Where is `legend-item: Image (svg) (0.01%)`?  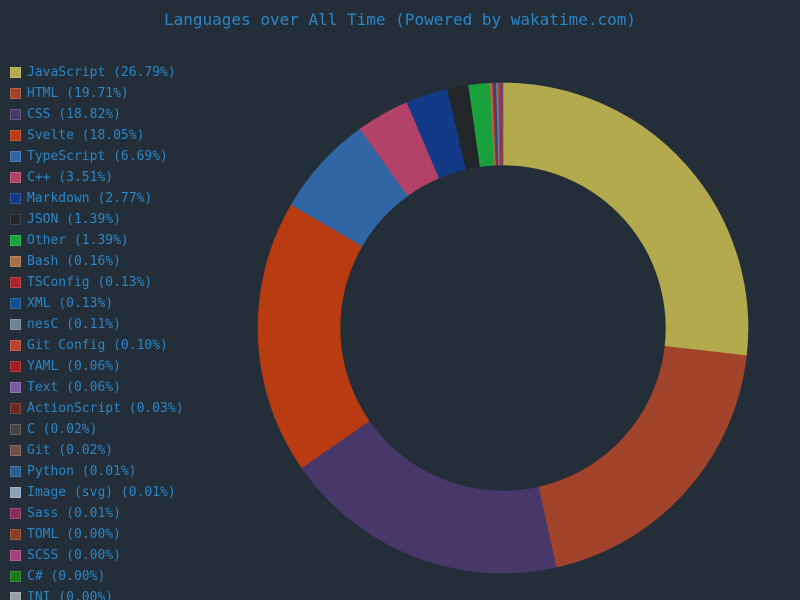
legend-item: Image (svg) (0.01%) is located at coordinates (97, 492).